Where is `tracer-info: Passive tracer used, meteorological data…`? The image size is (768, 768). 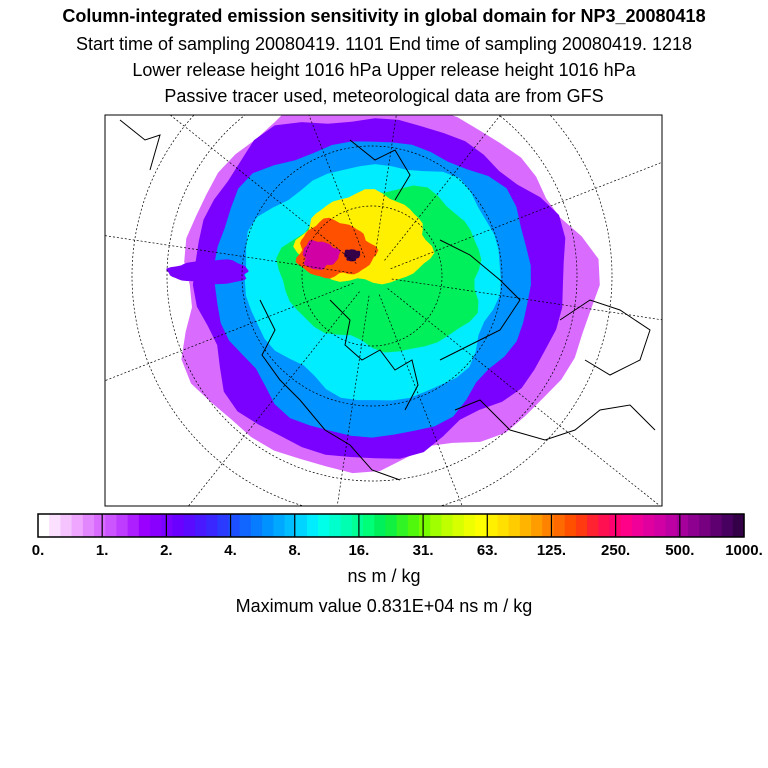 tracer-info: Passive tracer used, meteorological data… is located at coordinates (384, 96).